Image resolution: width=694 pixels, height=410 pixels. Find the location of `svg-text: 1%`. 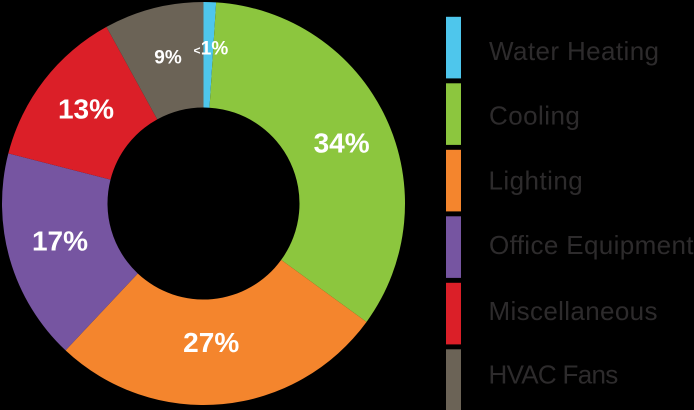

svg-text: 1% is located at coordinates (215, 49).